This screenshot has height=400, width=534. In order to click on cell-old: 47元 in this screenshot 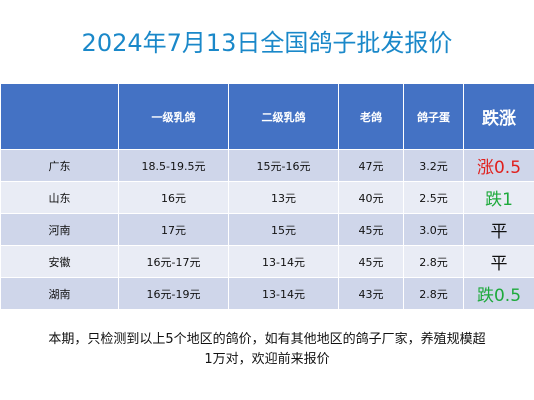, I will do `click(371, 165)`.